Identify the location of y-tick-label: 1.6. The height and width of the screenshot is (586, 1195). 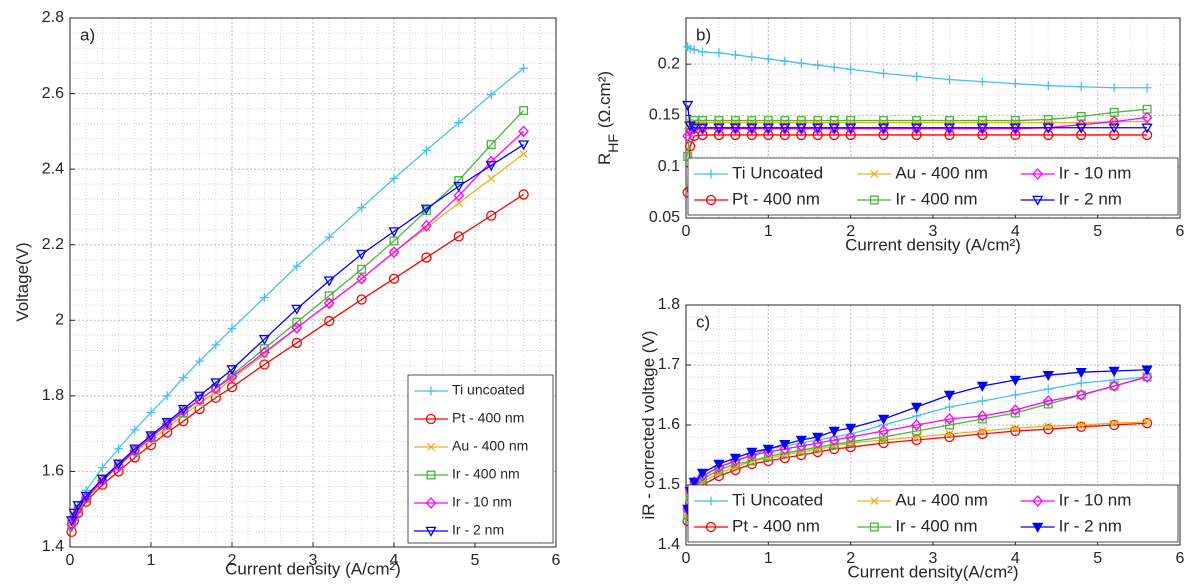
(669, 424).